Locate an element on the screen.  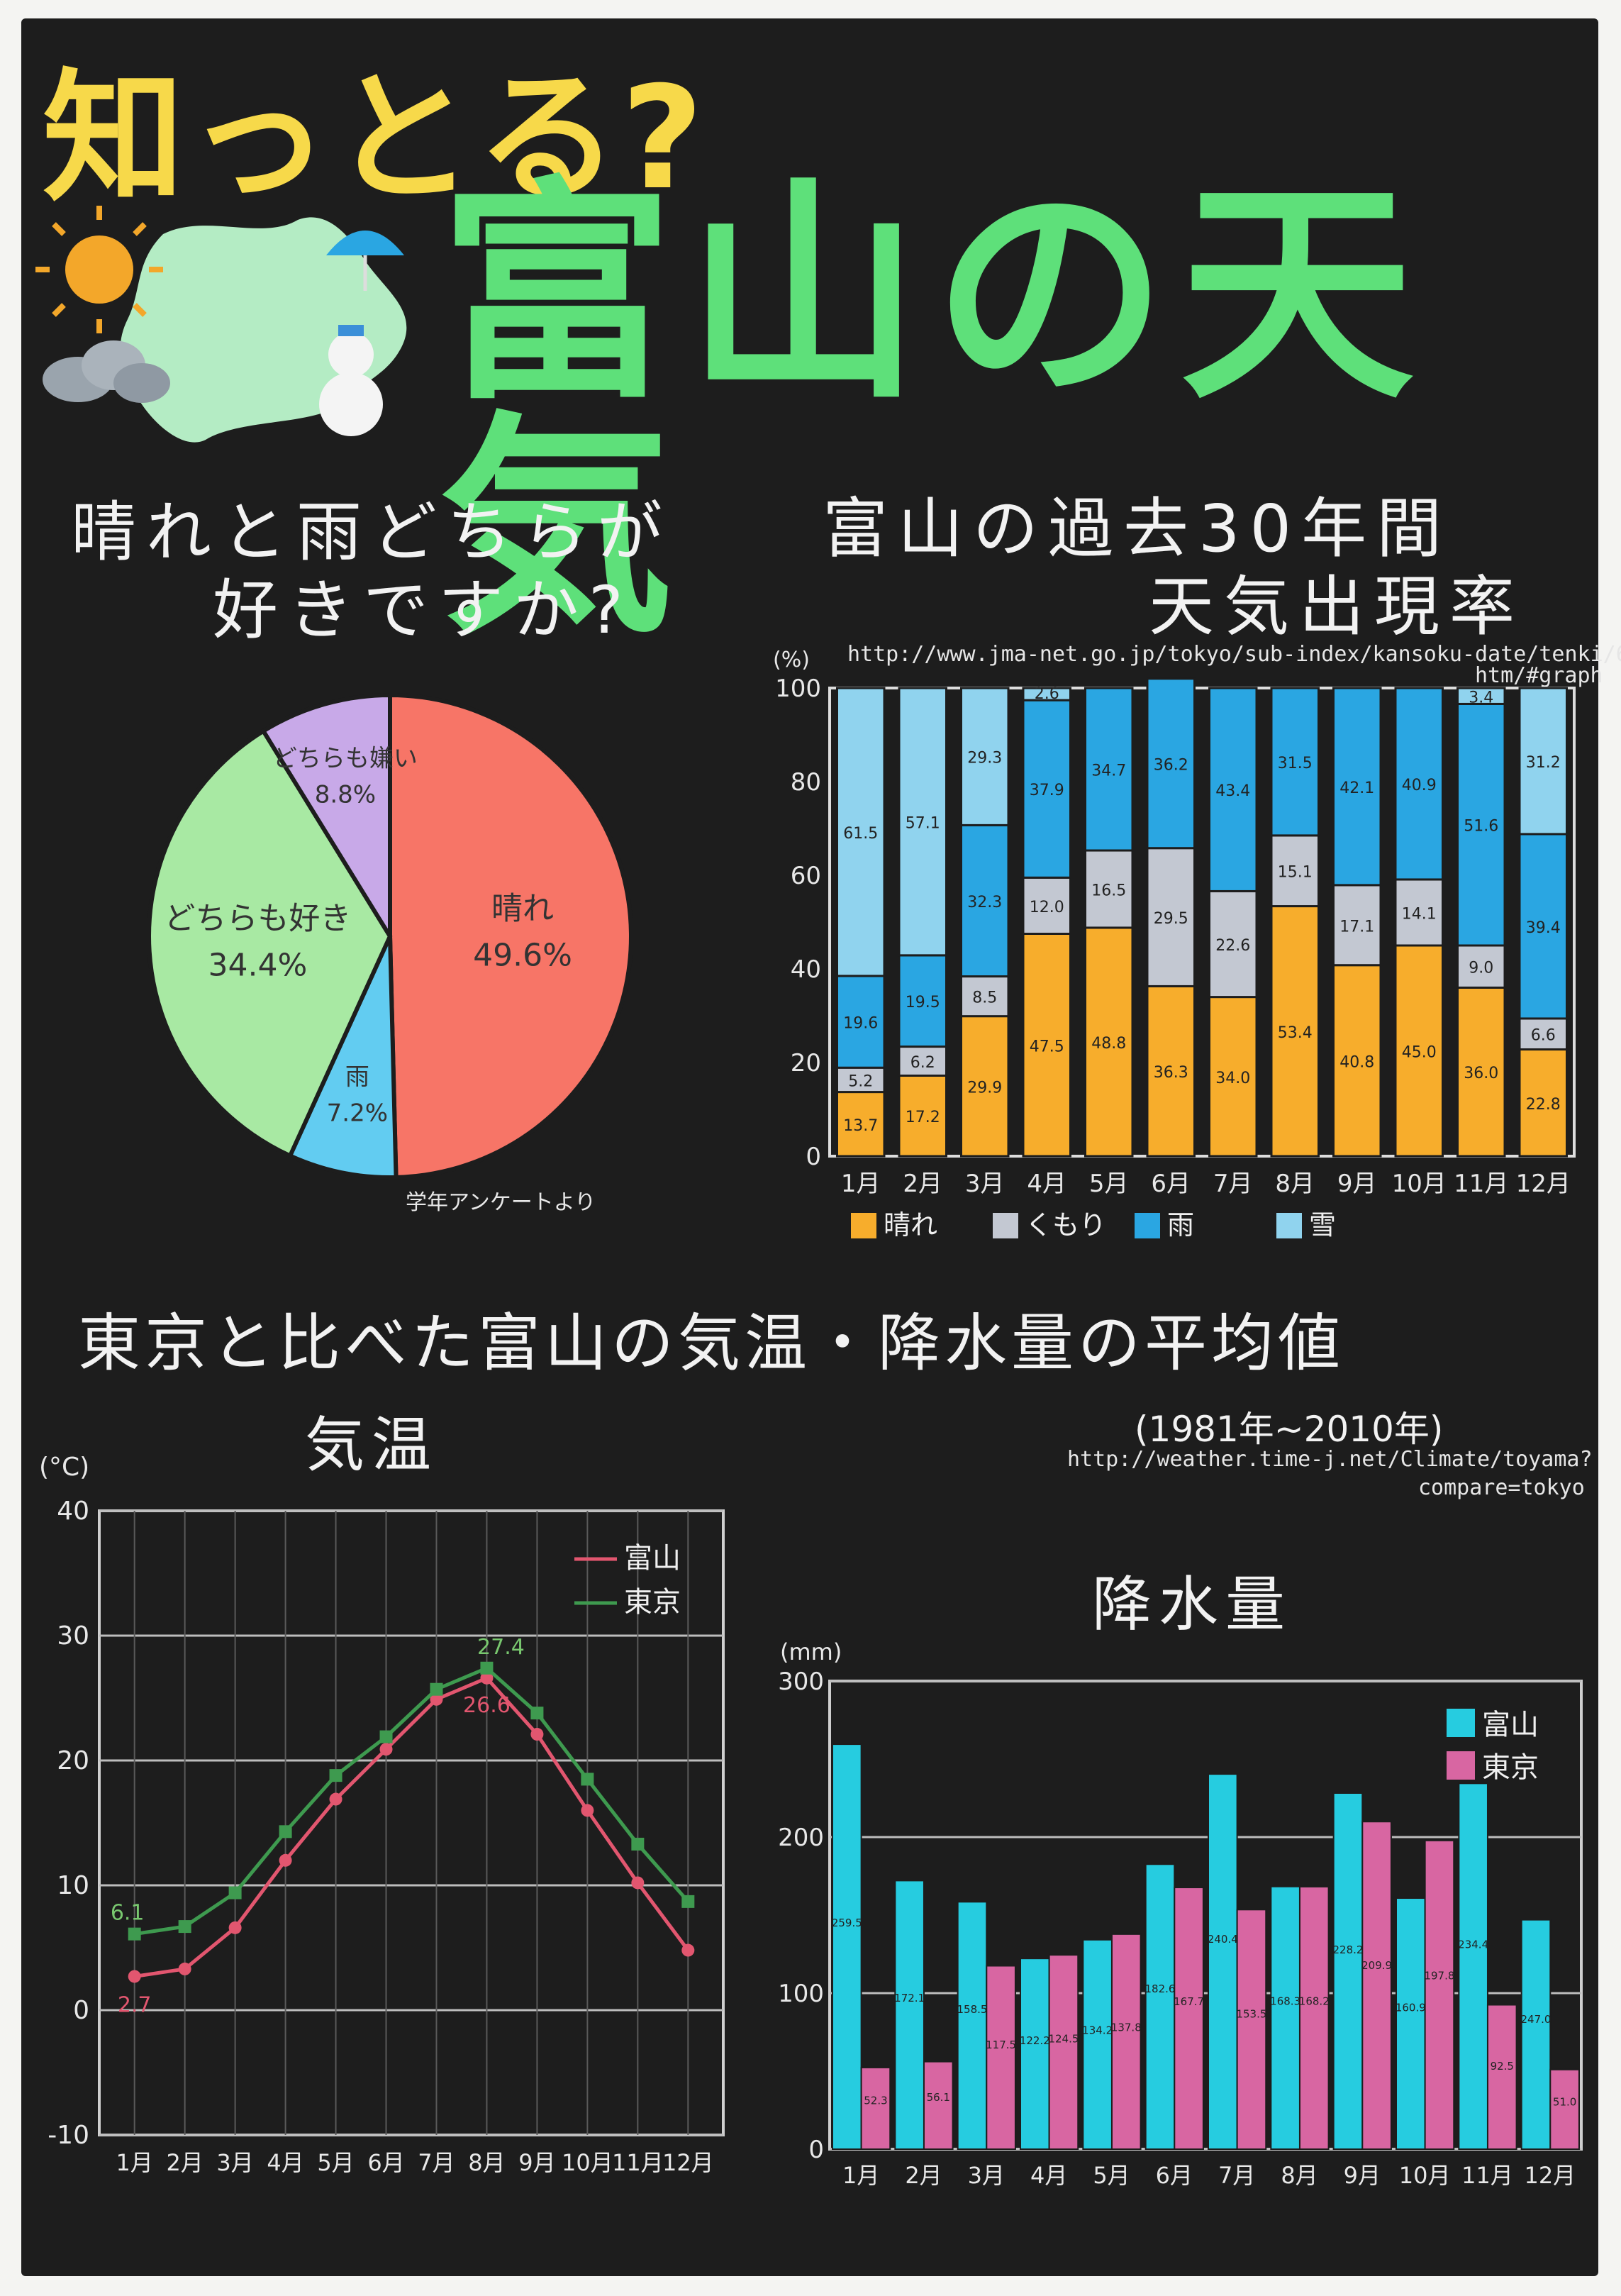
sun-icon is located at coordinates (99, 269).